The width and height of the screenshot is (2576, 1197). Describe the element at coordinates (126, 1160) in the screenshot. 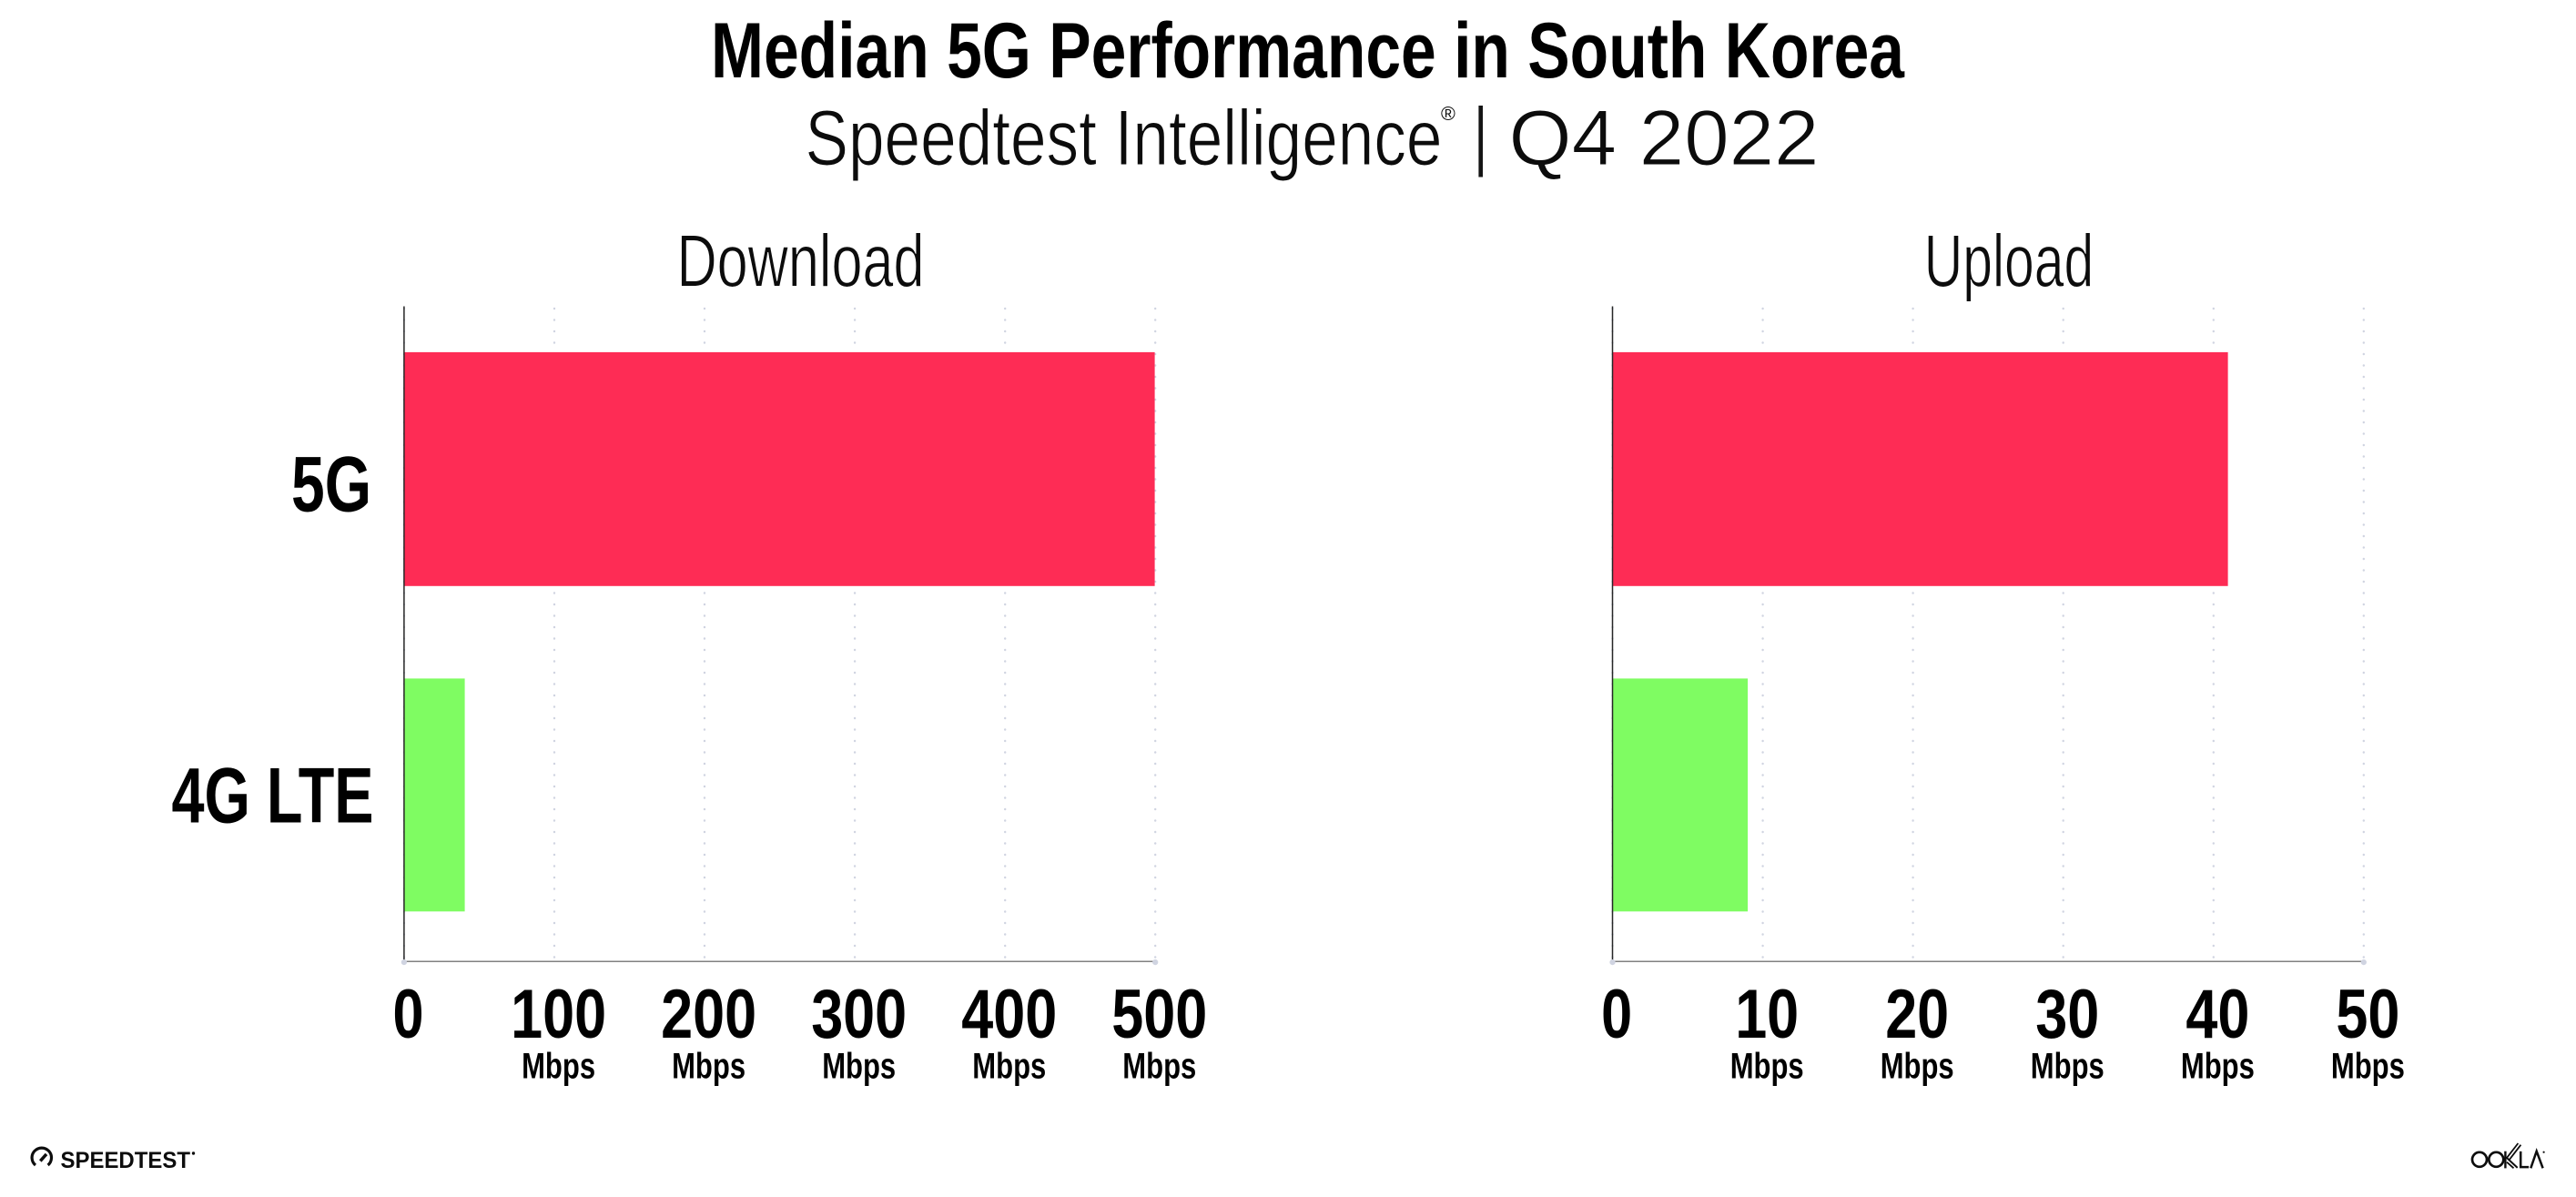

I see `svg-text: SPEEDTEST` at that location.